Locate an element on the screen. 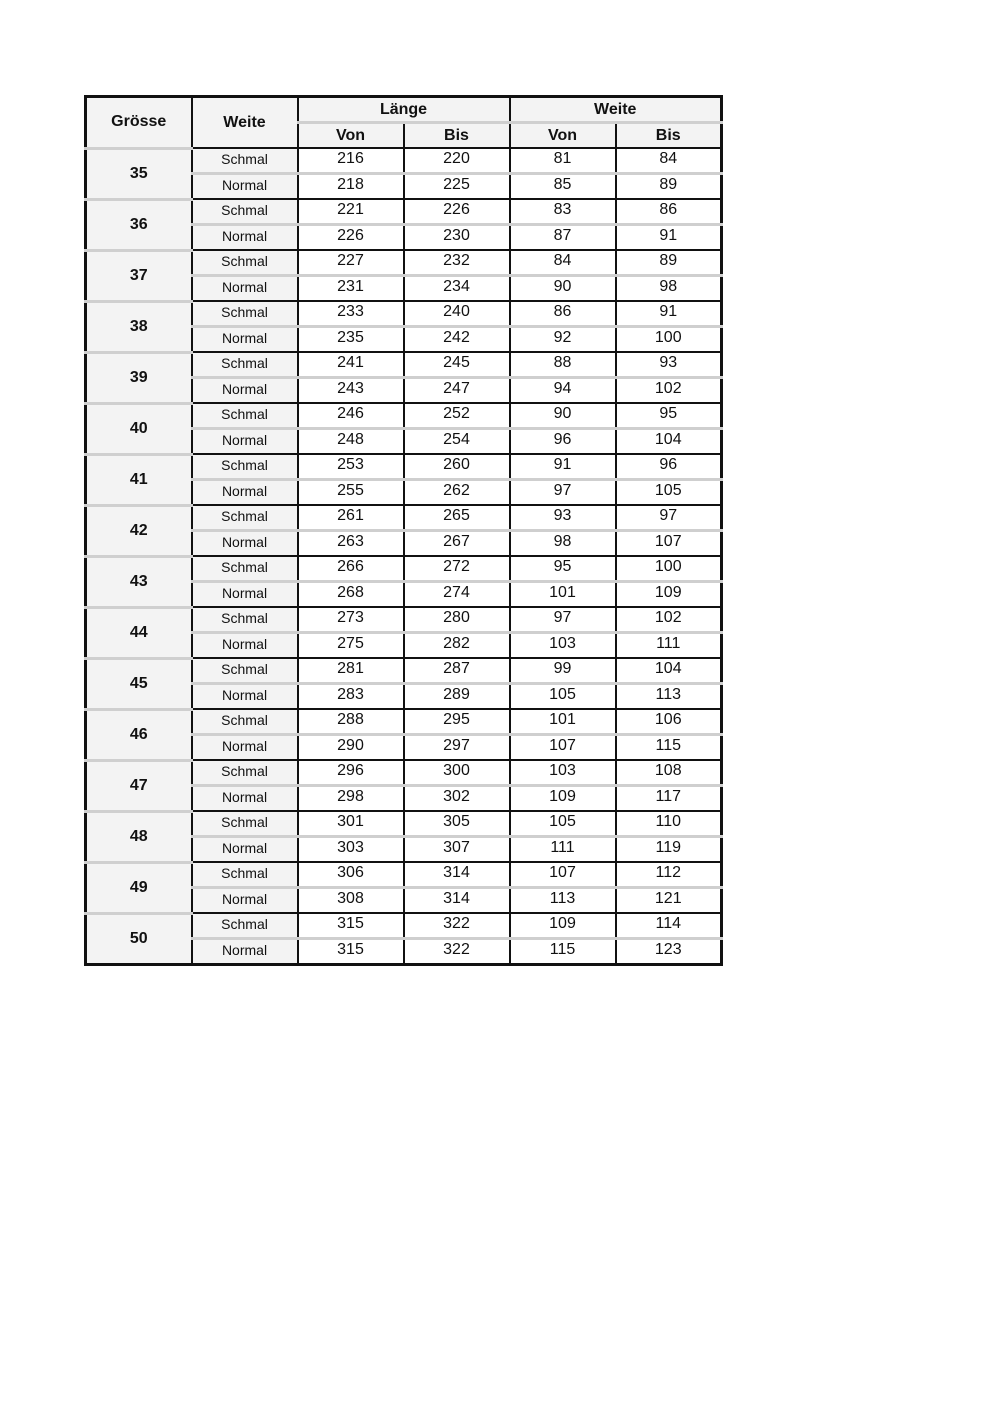 This screenshot has width=1000, height=1414. table-row: 45 Schmal 281 287 99 104 is located at coordinates (403, 682).